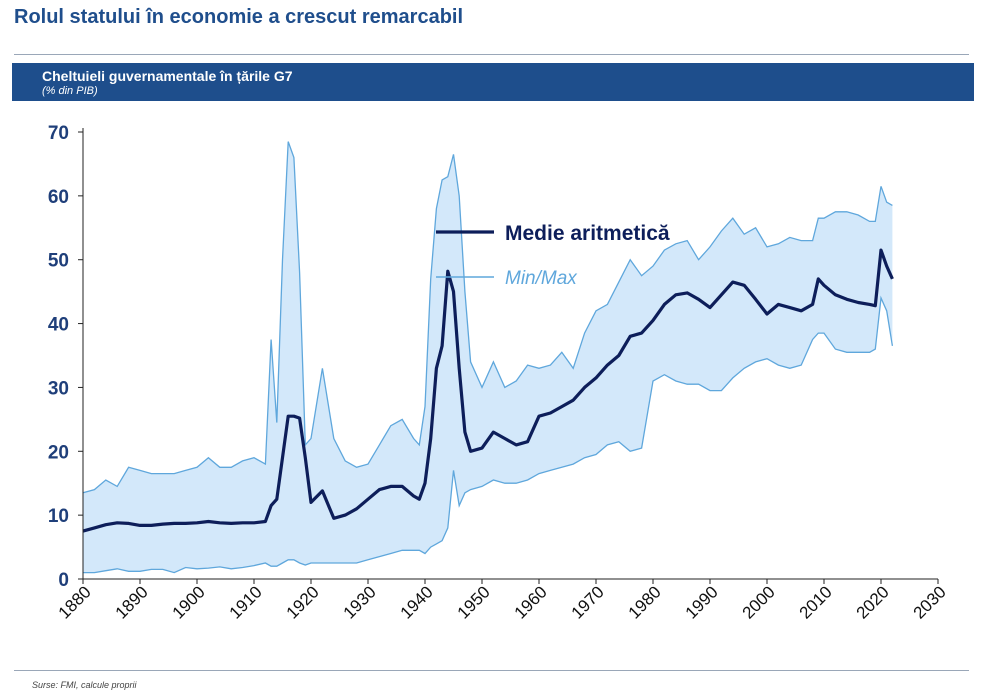 The image size is (989, 700). Describe the element at coordinates (816, 602) in the screenshot. I see `x-tick-label: 2010` at that location.